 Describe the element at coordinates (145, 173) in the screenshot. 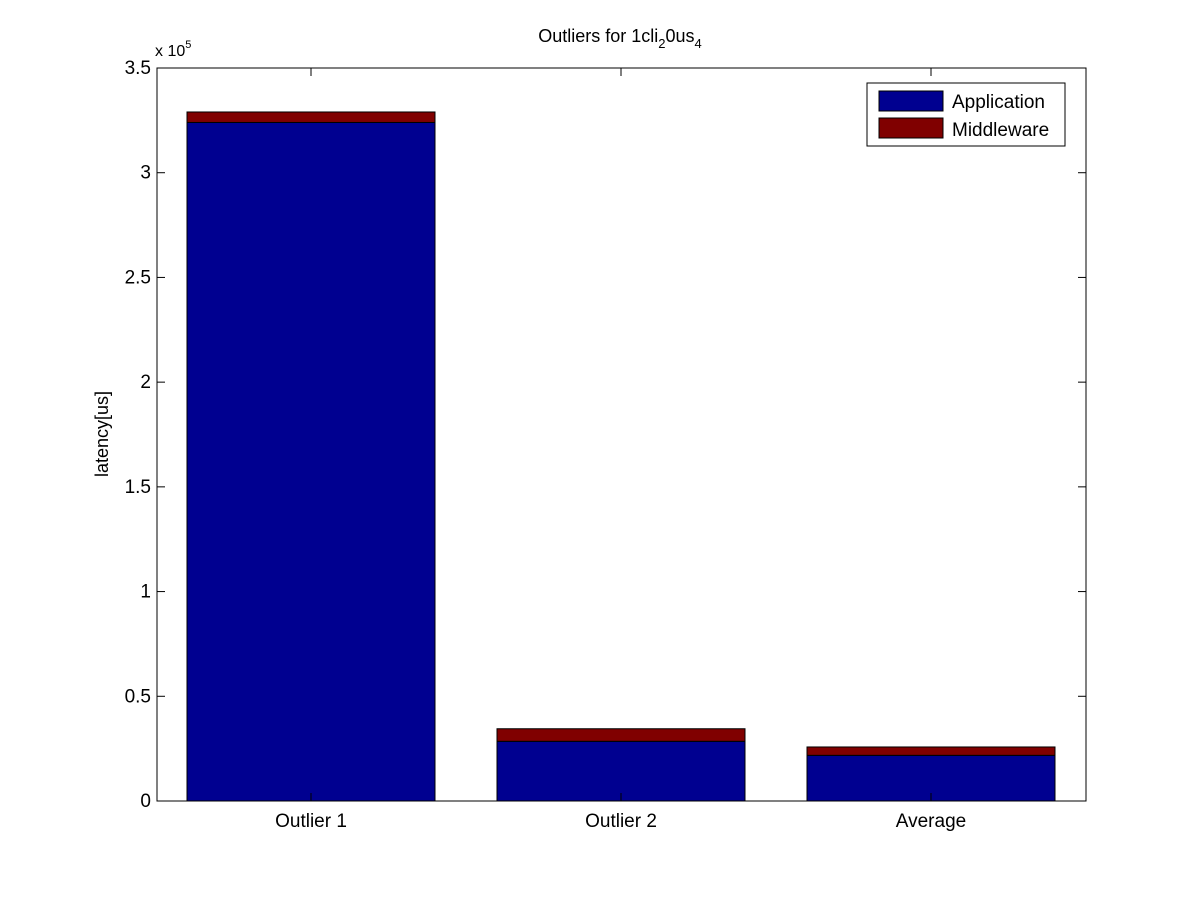

I see `y-tick-label: 3` at that location.